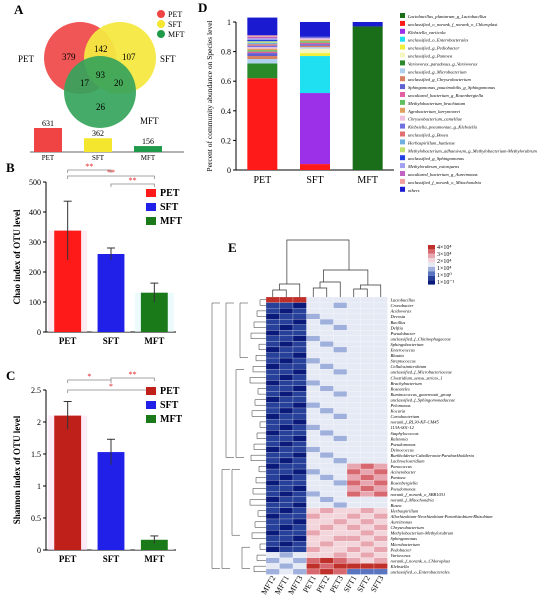 This screenshot has width=550, height=600. Describe the element at coordinates (397, 505) in the screenshot. I see `heatmap-row-label: Bosea` at that location.